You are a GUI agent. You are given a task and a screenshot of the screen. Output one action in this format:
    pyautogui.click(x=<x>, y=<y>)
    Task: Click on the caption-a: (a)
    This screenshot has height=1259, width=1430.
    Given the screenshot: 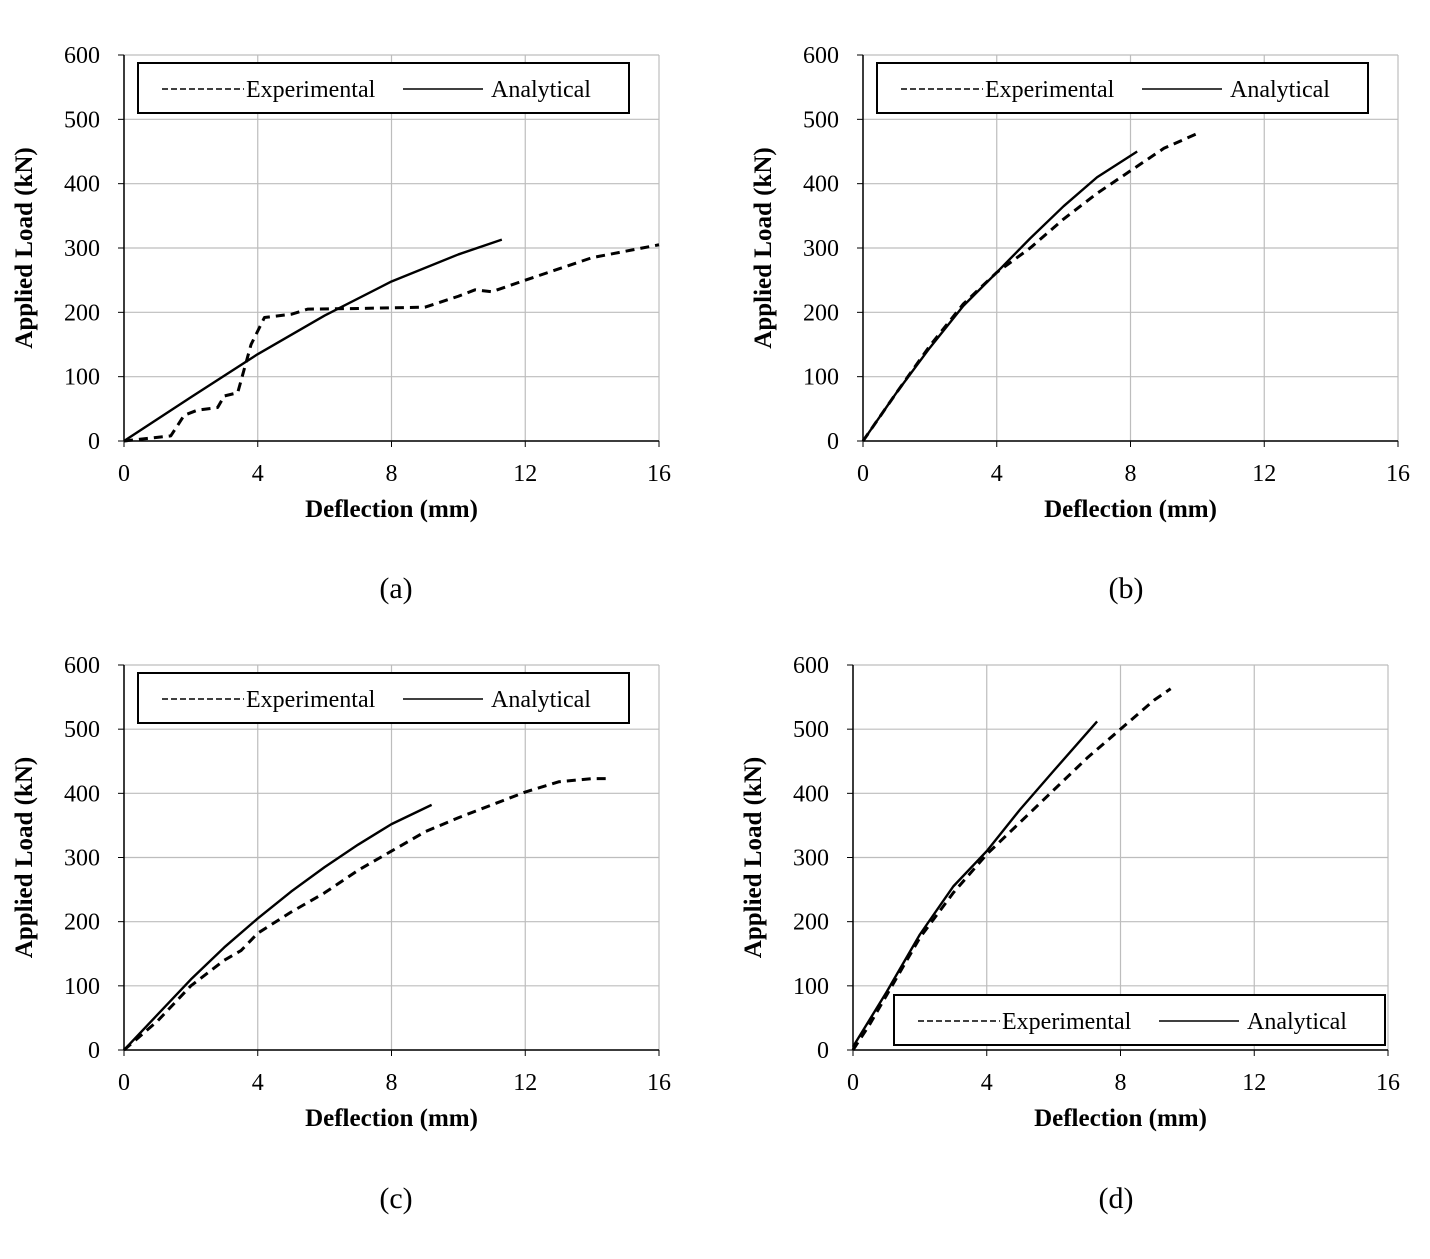 What is the action you would take?
    pyautogui.click(x=396, y=588)
    